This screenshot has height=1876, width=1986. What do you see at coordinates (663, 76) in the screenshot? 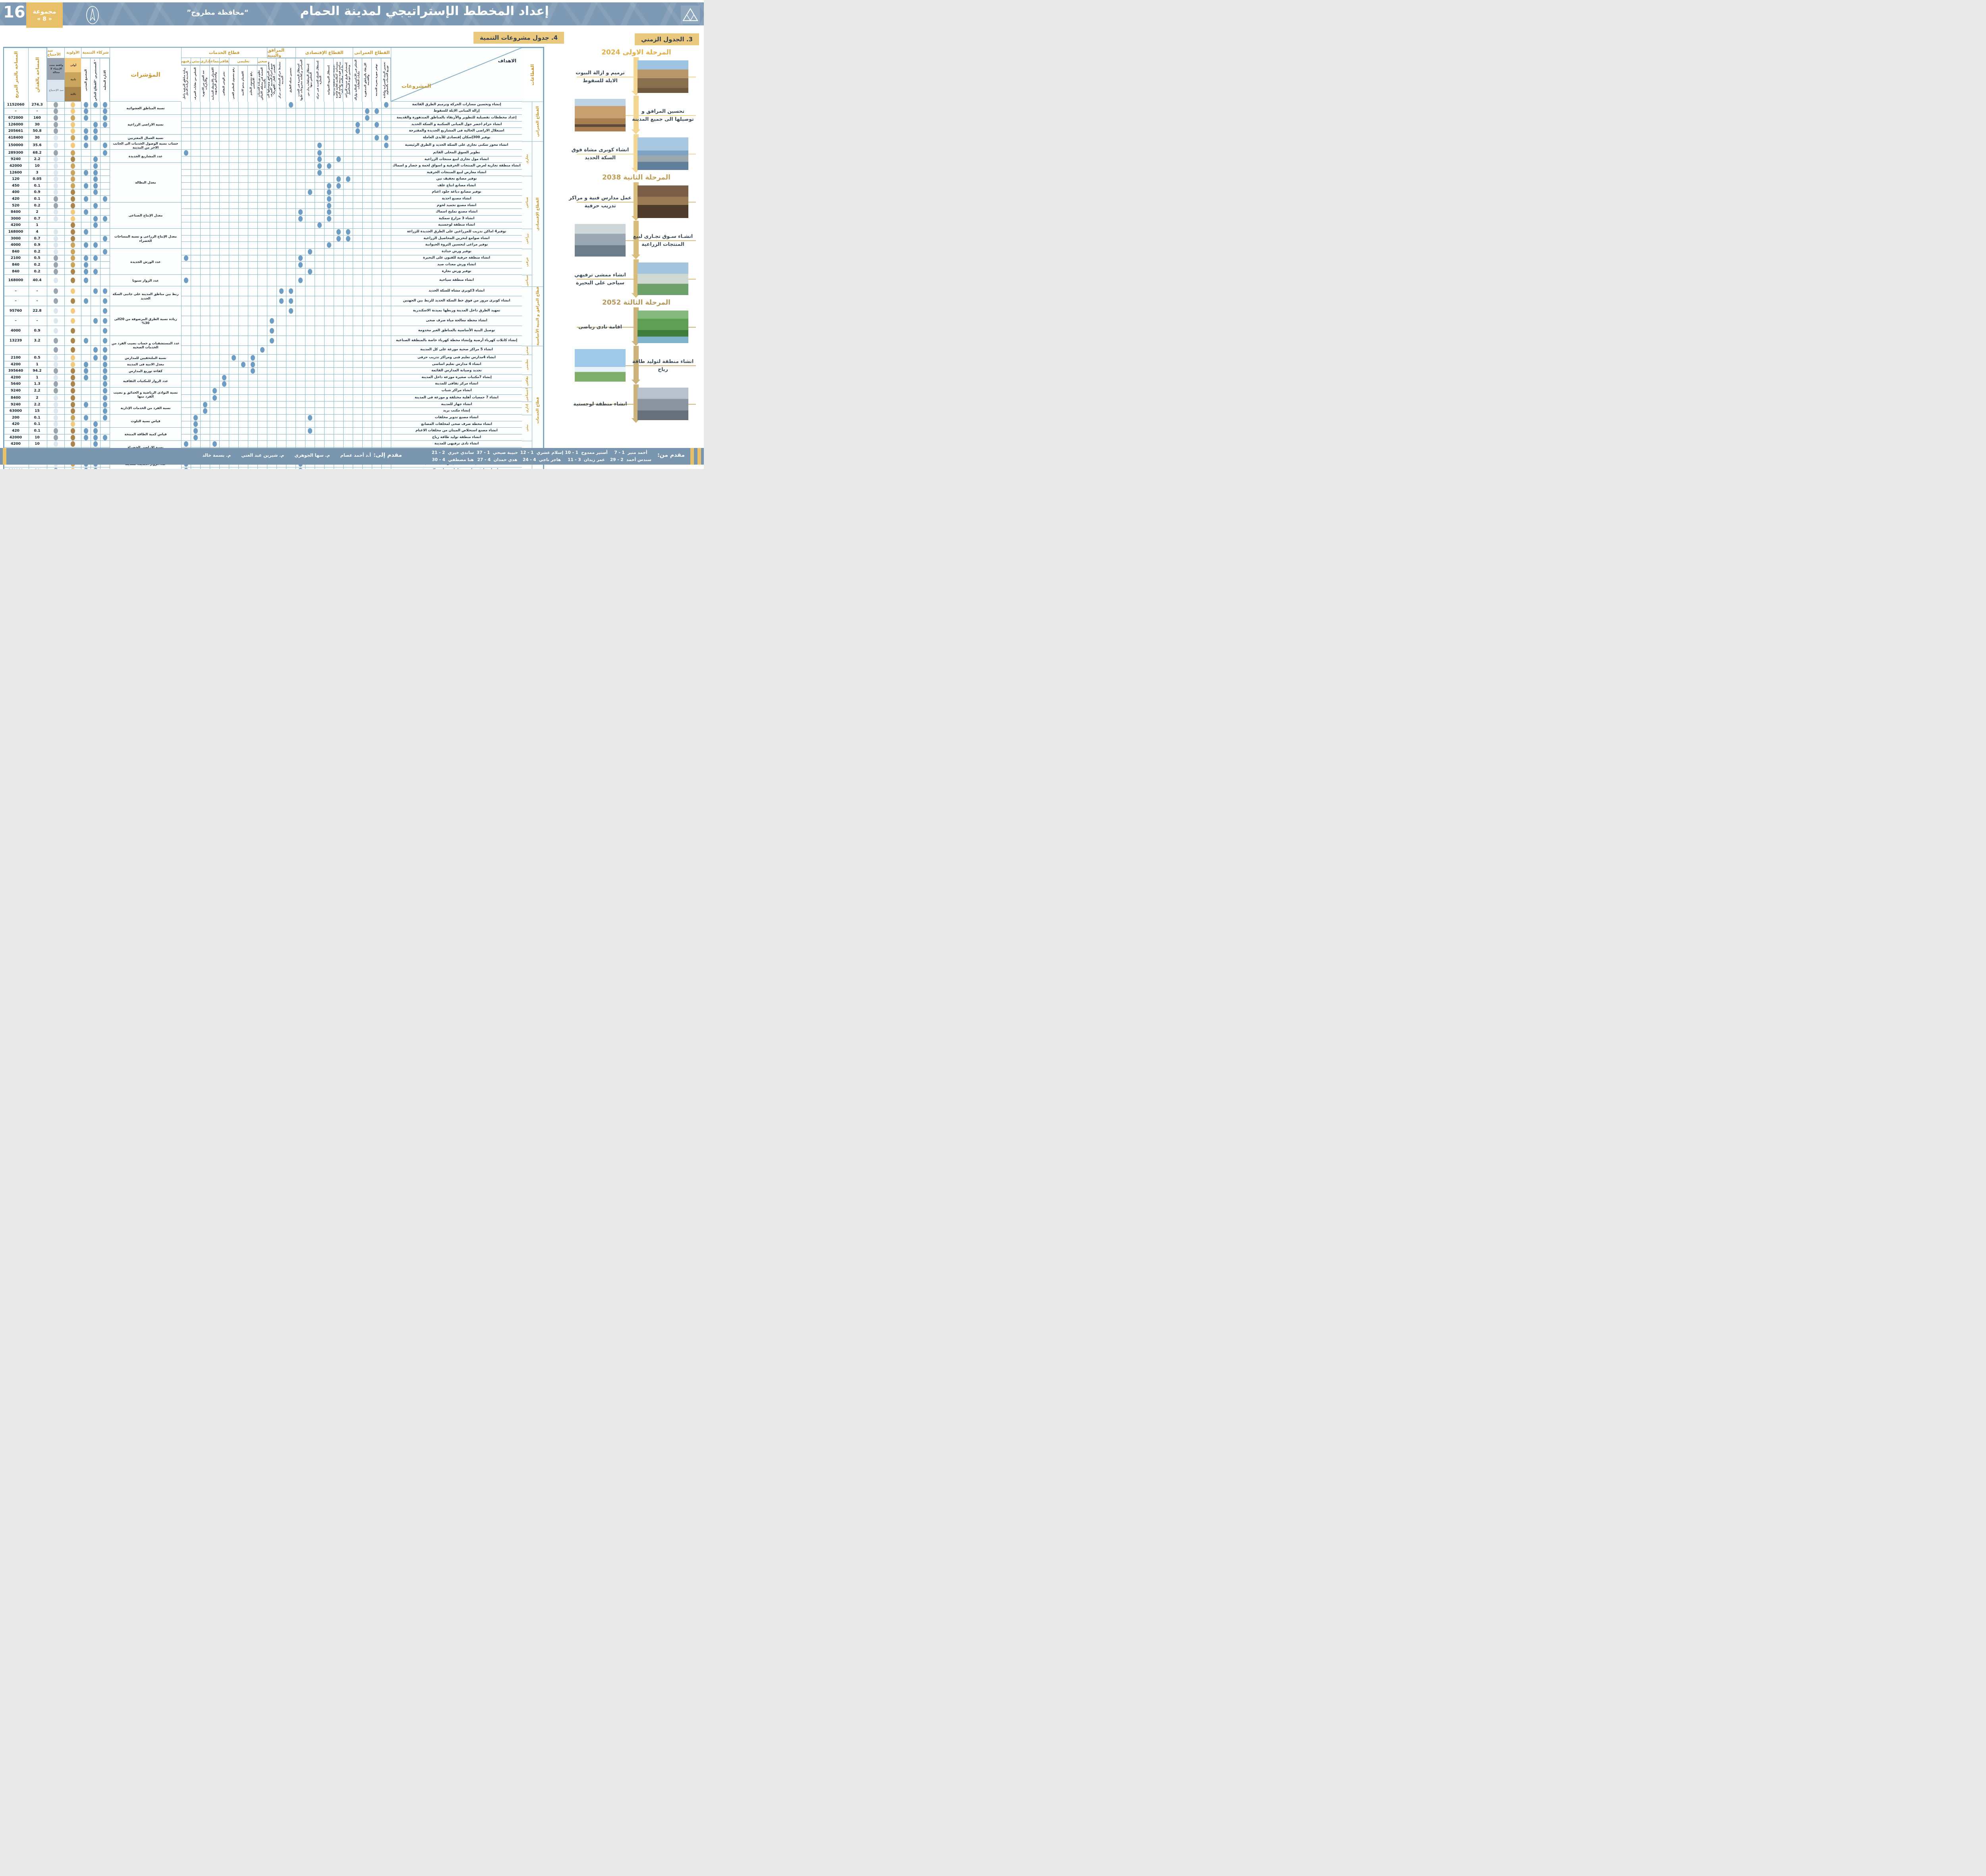
I see `photo-derelict-house` at bounding box center [663, 76].